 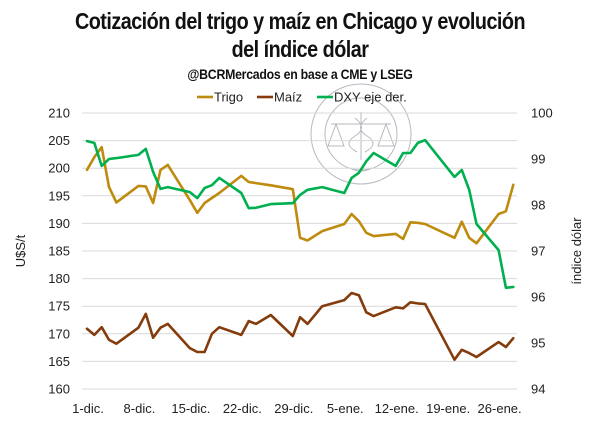 I want to click on legend: Trigo Maíz DXY eje der., so click(x=302, y=97).